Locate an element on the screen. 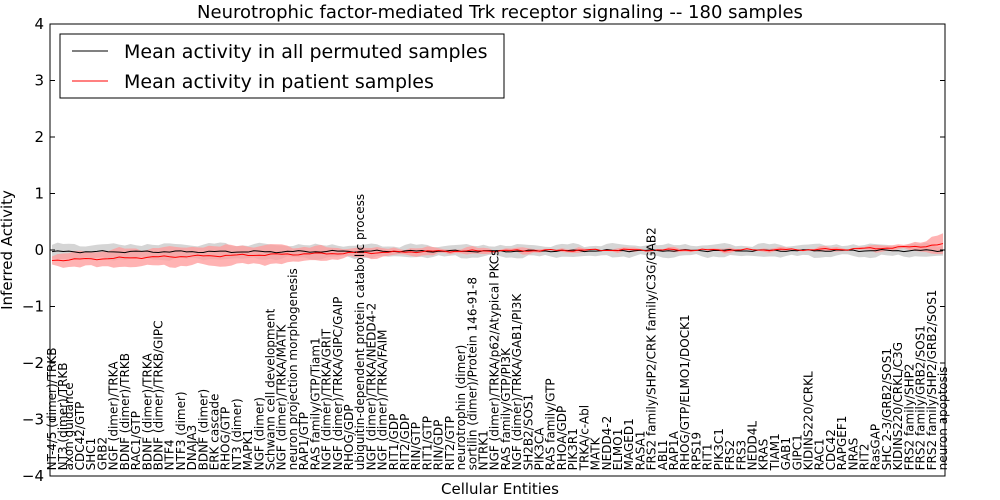  entity-label: FRS2 is located at coordinates (730, 455).